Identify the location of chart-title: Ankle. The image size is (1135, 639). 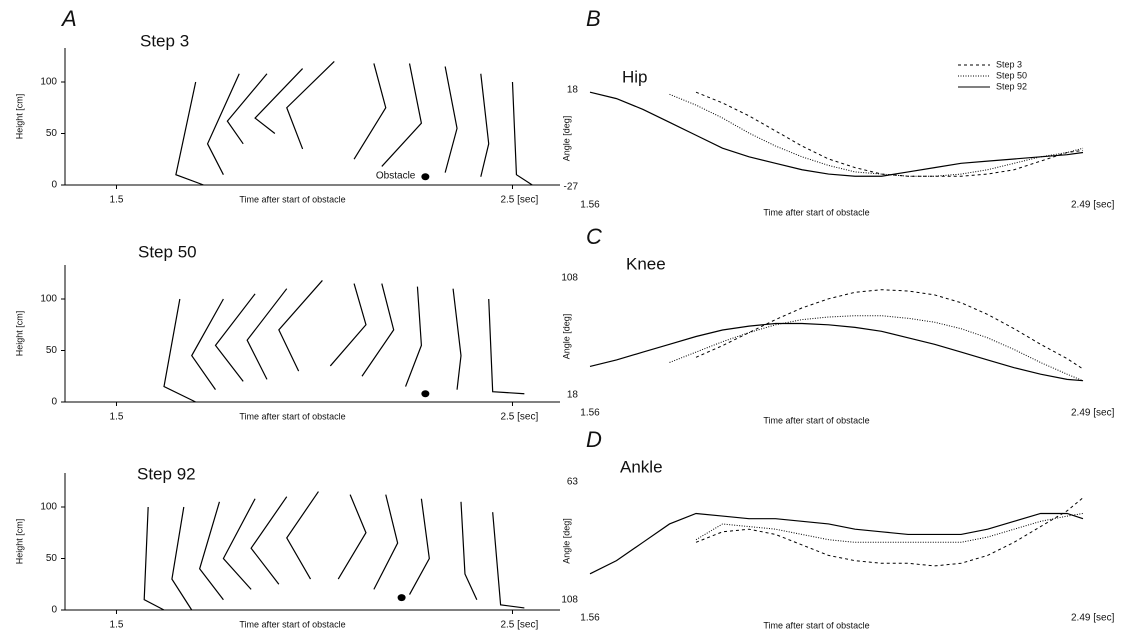
(641, 466).